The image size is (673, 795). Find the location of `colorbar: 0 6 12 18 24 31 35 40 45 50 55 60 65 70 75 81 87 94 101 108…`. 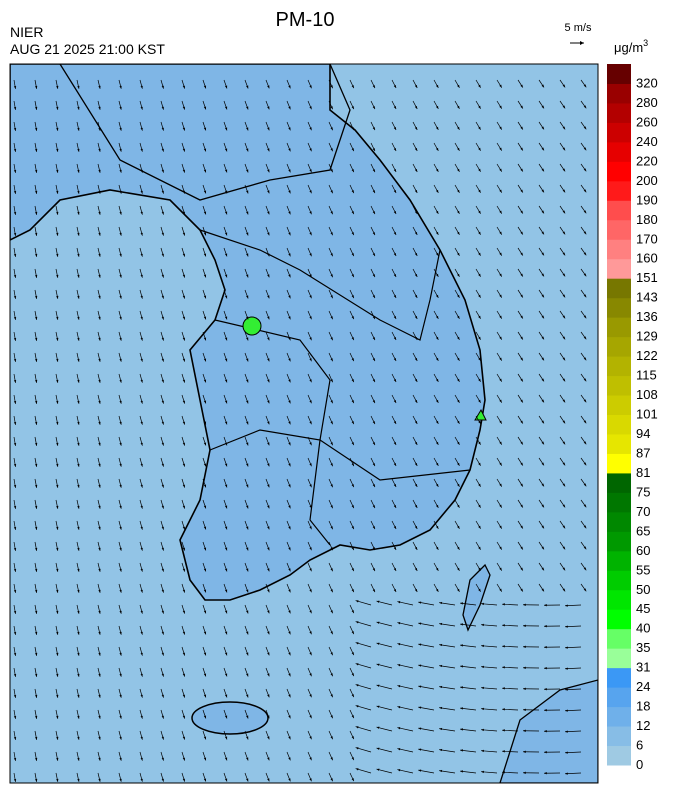

colorbar: 0 6 12 18 24 31 35 40 45 50 55 60 65 70 75 81 87 94 101 108… is located at coordinates (632, 418).